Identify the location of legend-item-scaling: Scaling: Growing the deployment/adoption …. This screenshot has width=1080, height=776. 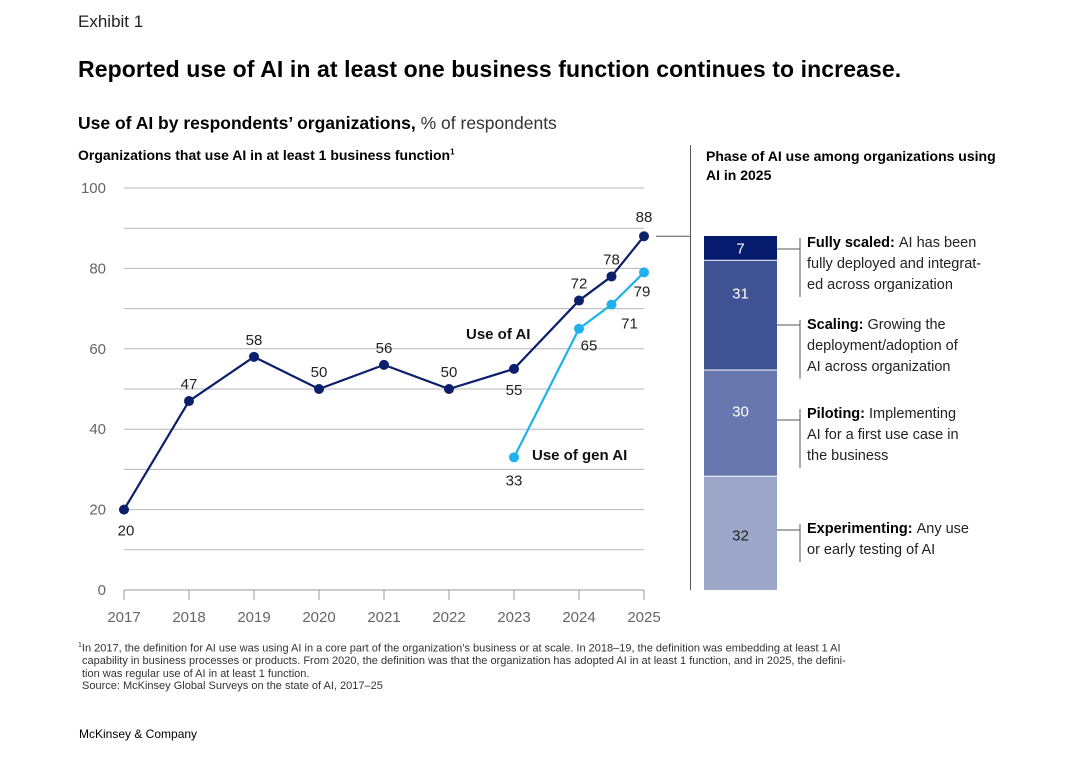
(882, 346).